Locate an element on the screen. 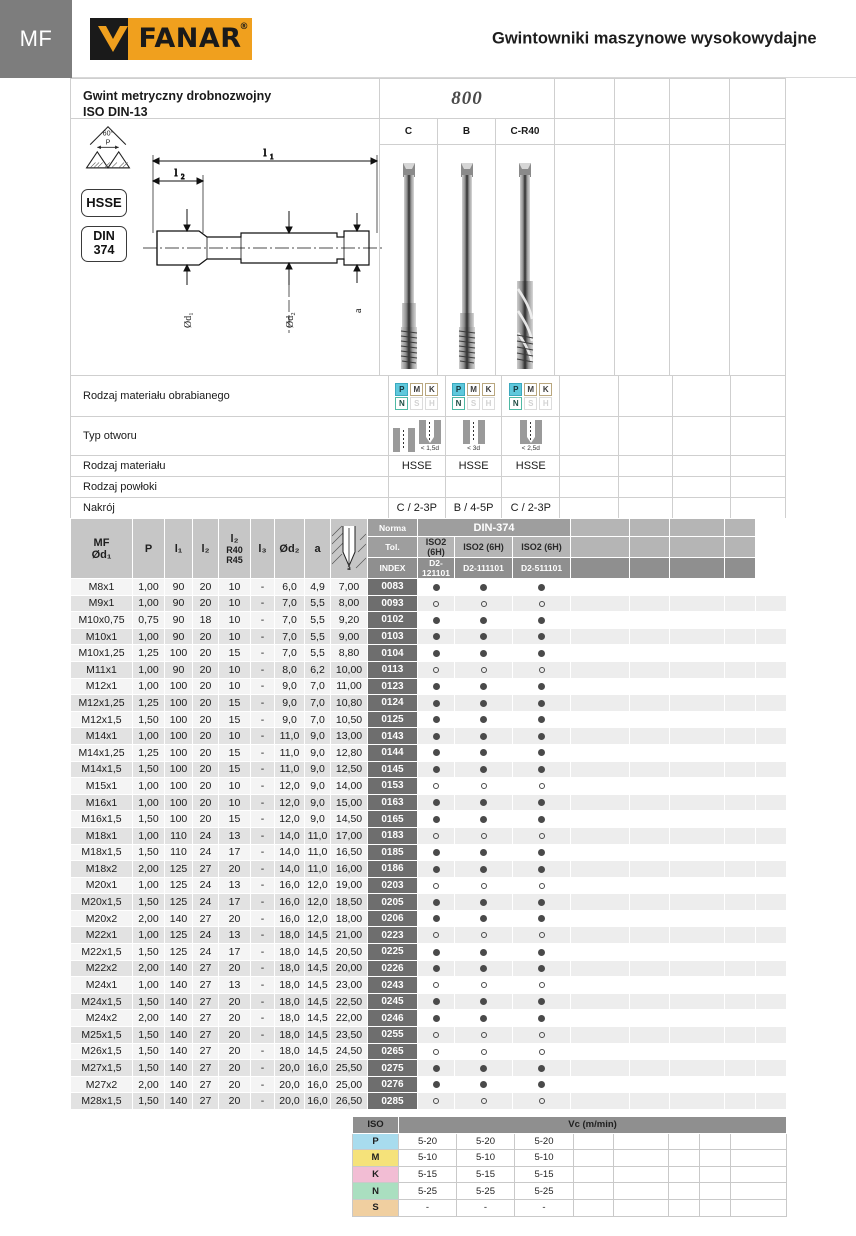 The image size is (856, 1236). table-row: M8x1 1,00 90 20 10-6,0 4,9 7,00 0083 is located at coordinates (429, 587).